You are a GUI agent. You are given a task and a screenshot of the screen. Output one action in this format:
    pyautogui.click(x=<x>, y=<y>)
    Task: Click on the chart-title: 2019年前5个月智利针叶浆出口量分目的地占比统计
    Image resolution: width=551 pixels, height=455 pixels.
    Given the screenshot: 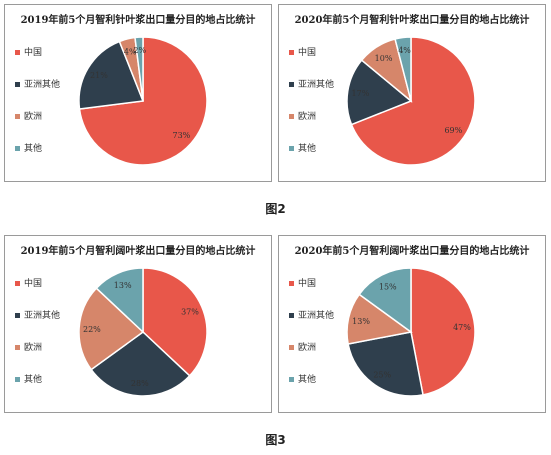 What is the action you would take?
    pyautogui.click(x=138, y=20)
    